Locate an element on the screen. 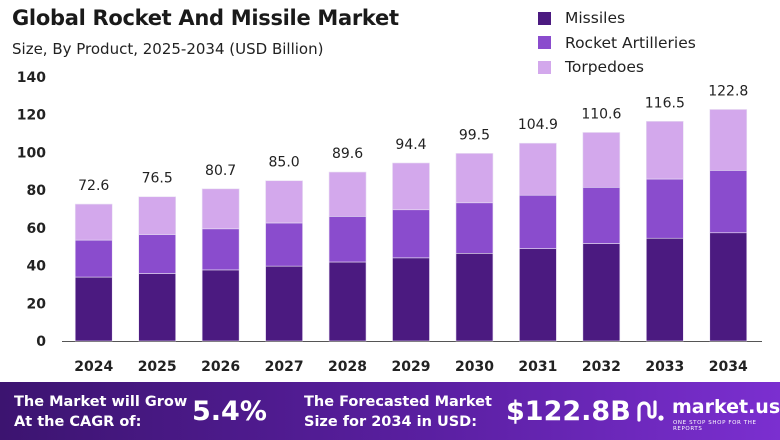 The image size is (780, 440). bar-total-label: 89.6 is located at coordinates (347, 154).